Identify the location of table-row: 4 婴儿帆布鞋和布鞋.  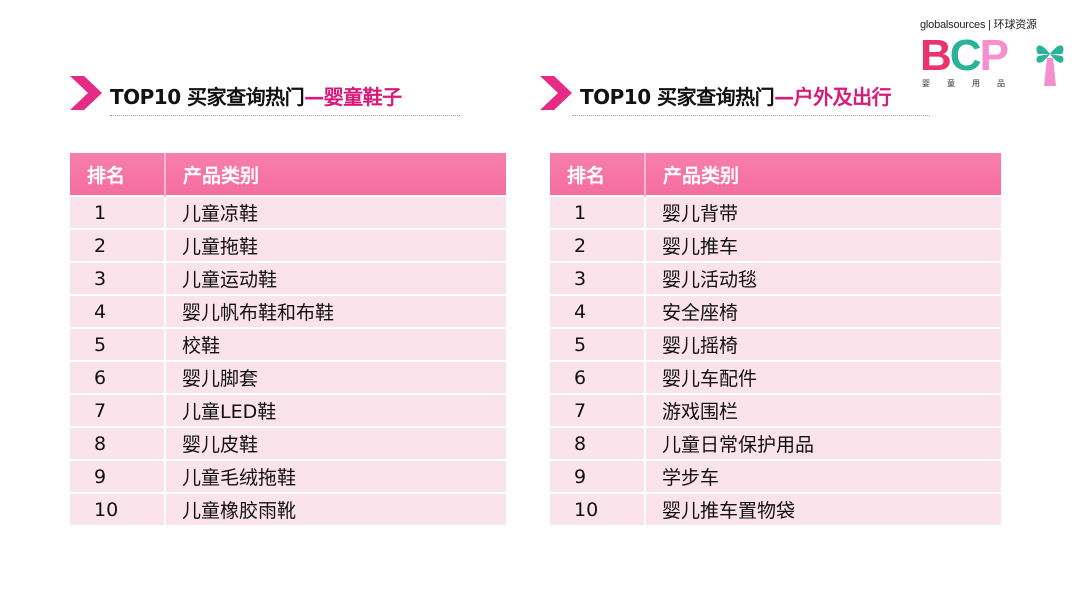
(288, 311).